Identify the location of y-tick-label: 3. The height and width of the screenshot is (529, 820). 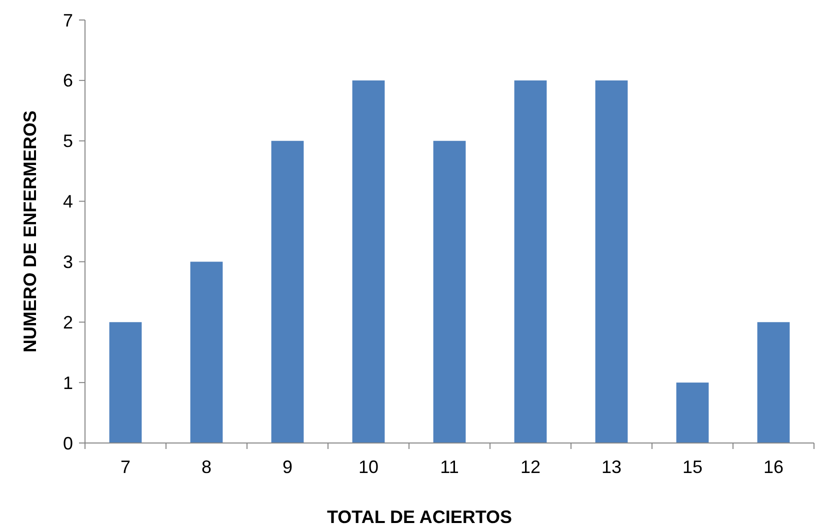
(67, 262).